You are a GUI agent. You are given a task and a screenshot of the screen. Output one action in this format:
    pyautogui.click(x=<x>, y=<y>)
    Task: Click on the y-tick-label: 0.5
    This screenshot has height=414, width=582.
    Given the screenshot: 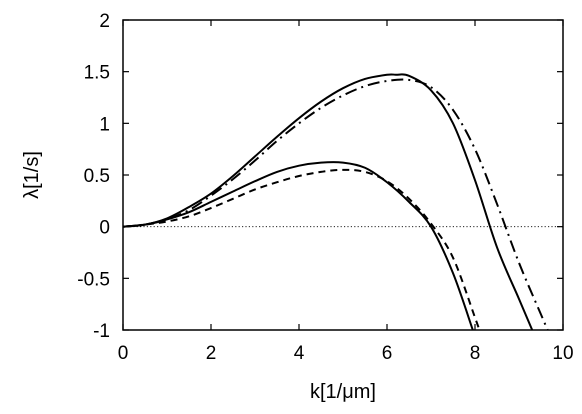 What is the action you would take?
    pyautogui.click(x=97, y=176)
    